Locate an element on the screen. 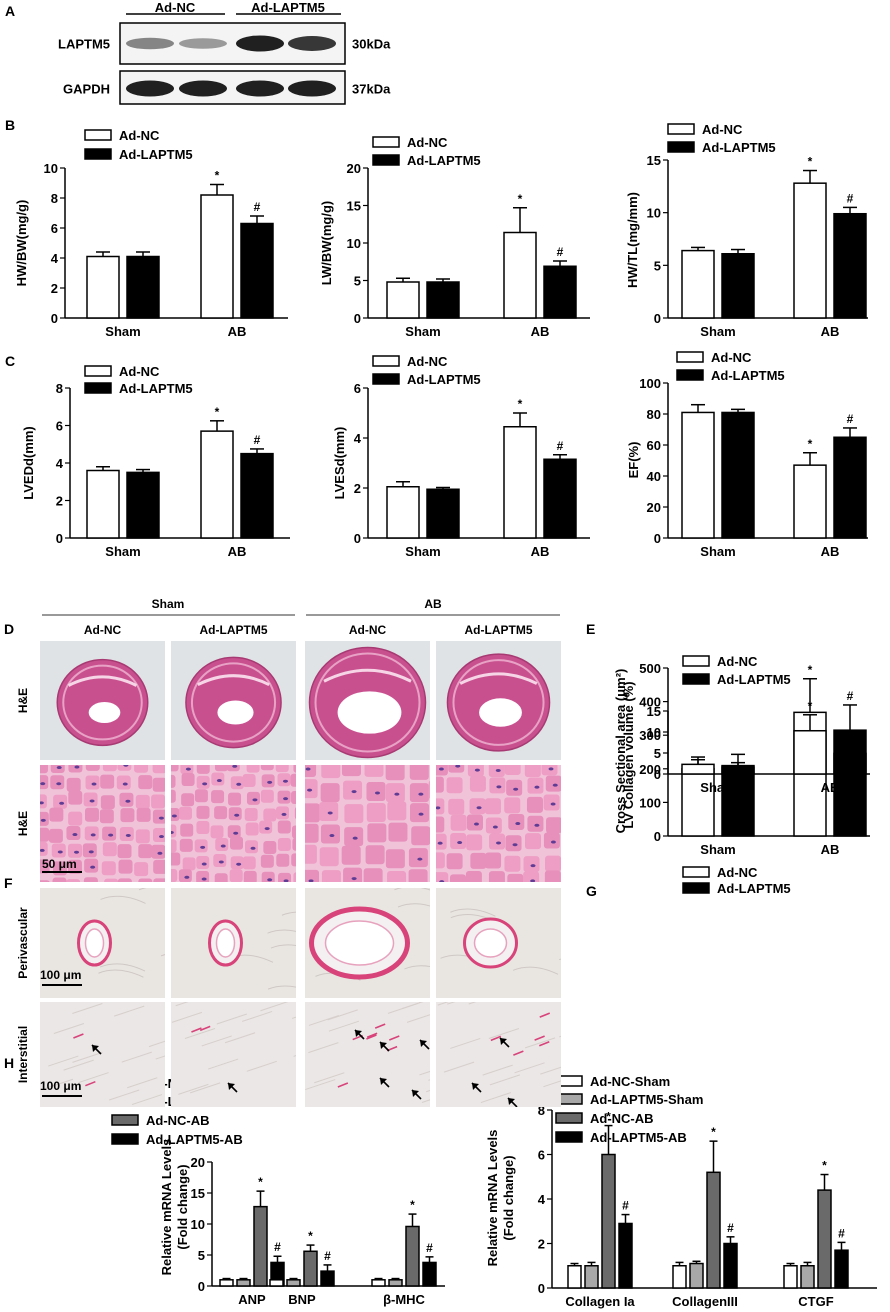 The image size is (890, 1312). y-tick-label: 2 is located at coordinates (54, 288).